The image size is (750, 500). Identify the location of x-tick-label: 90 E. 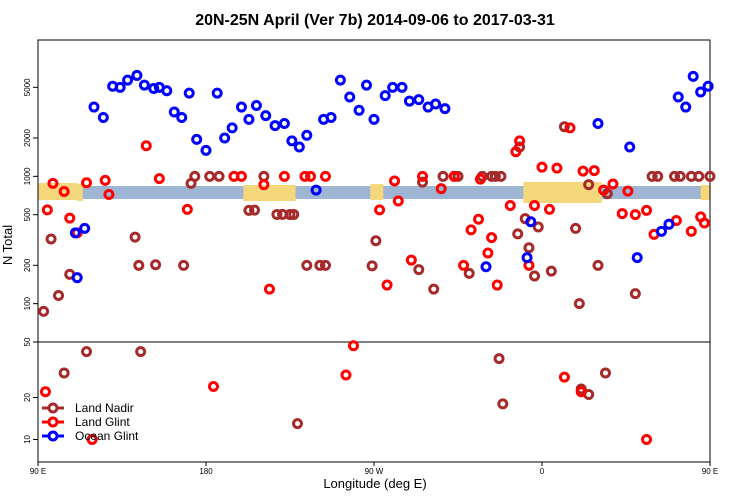
(710, 471).